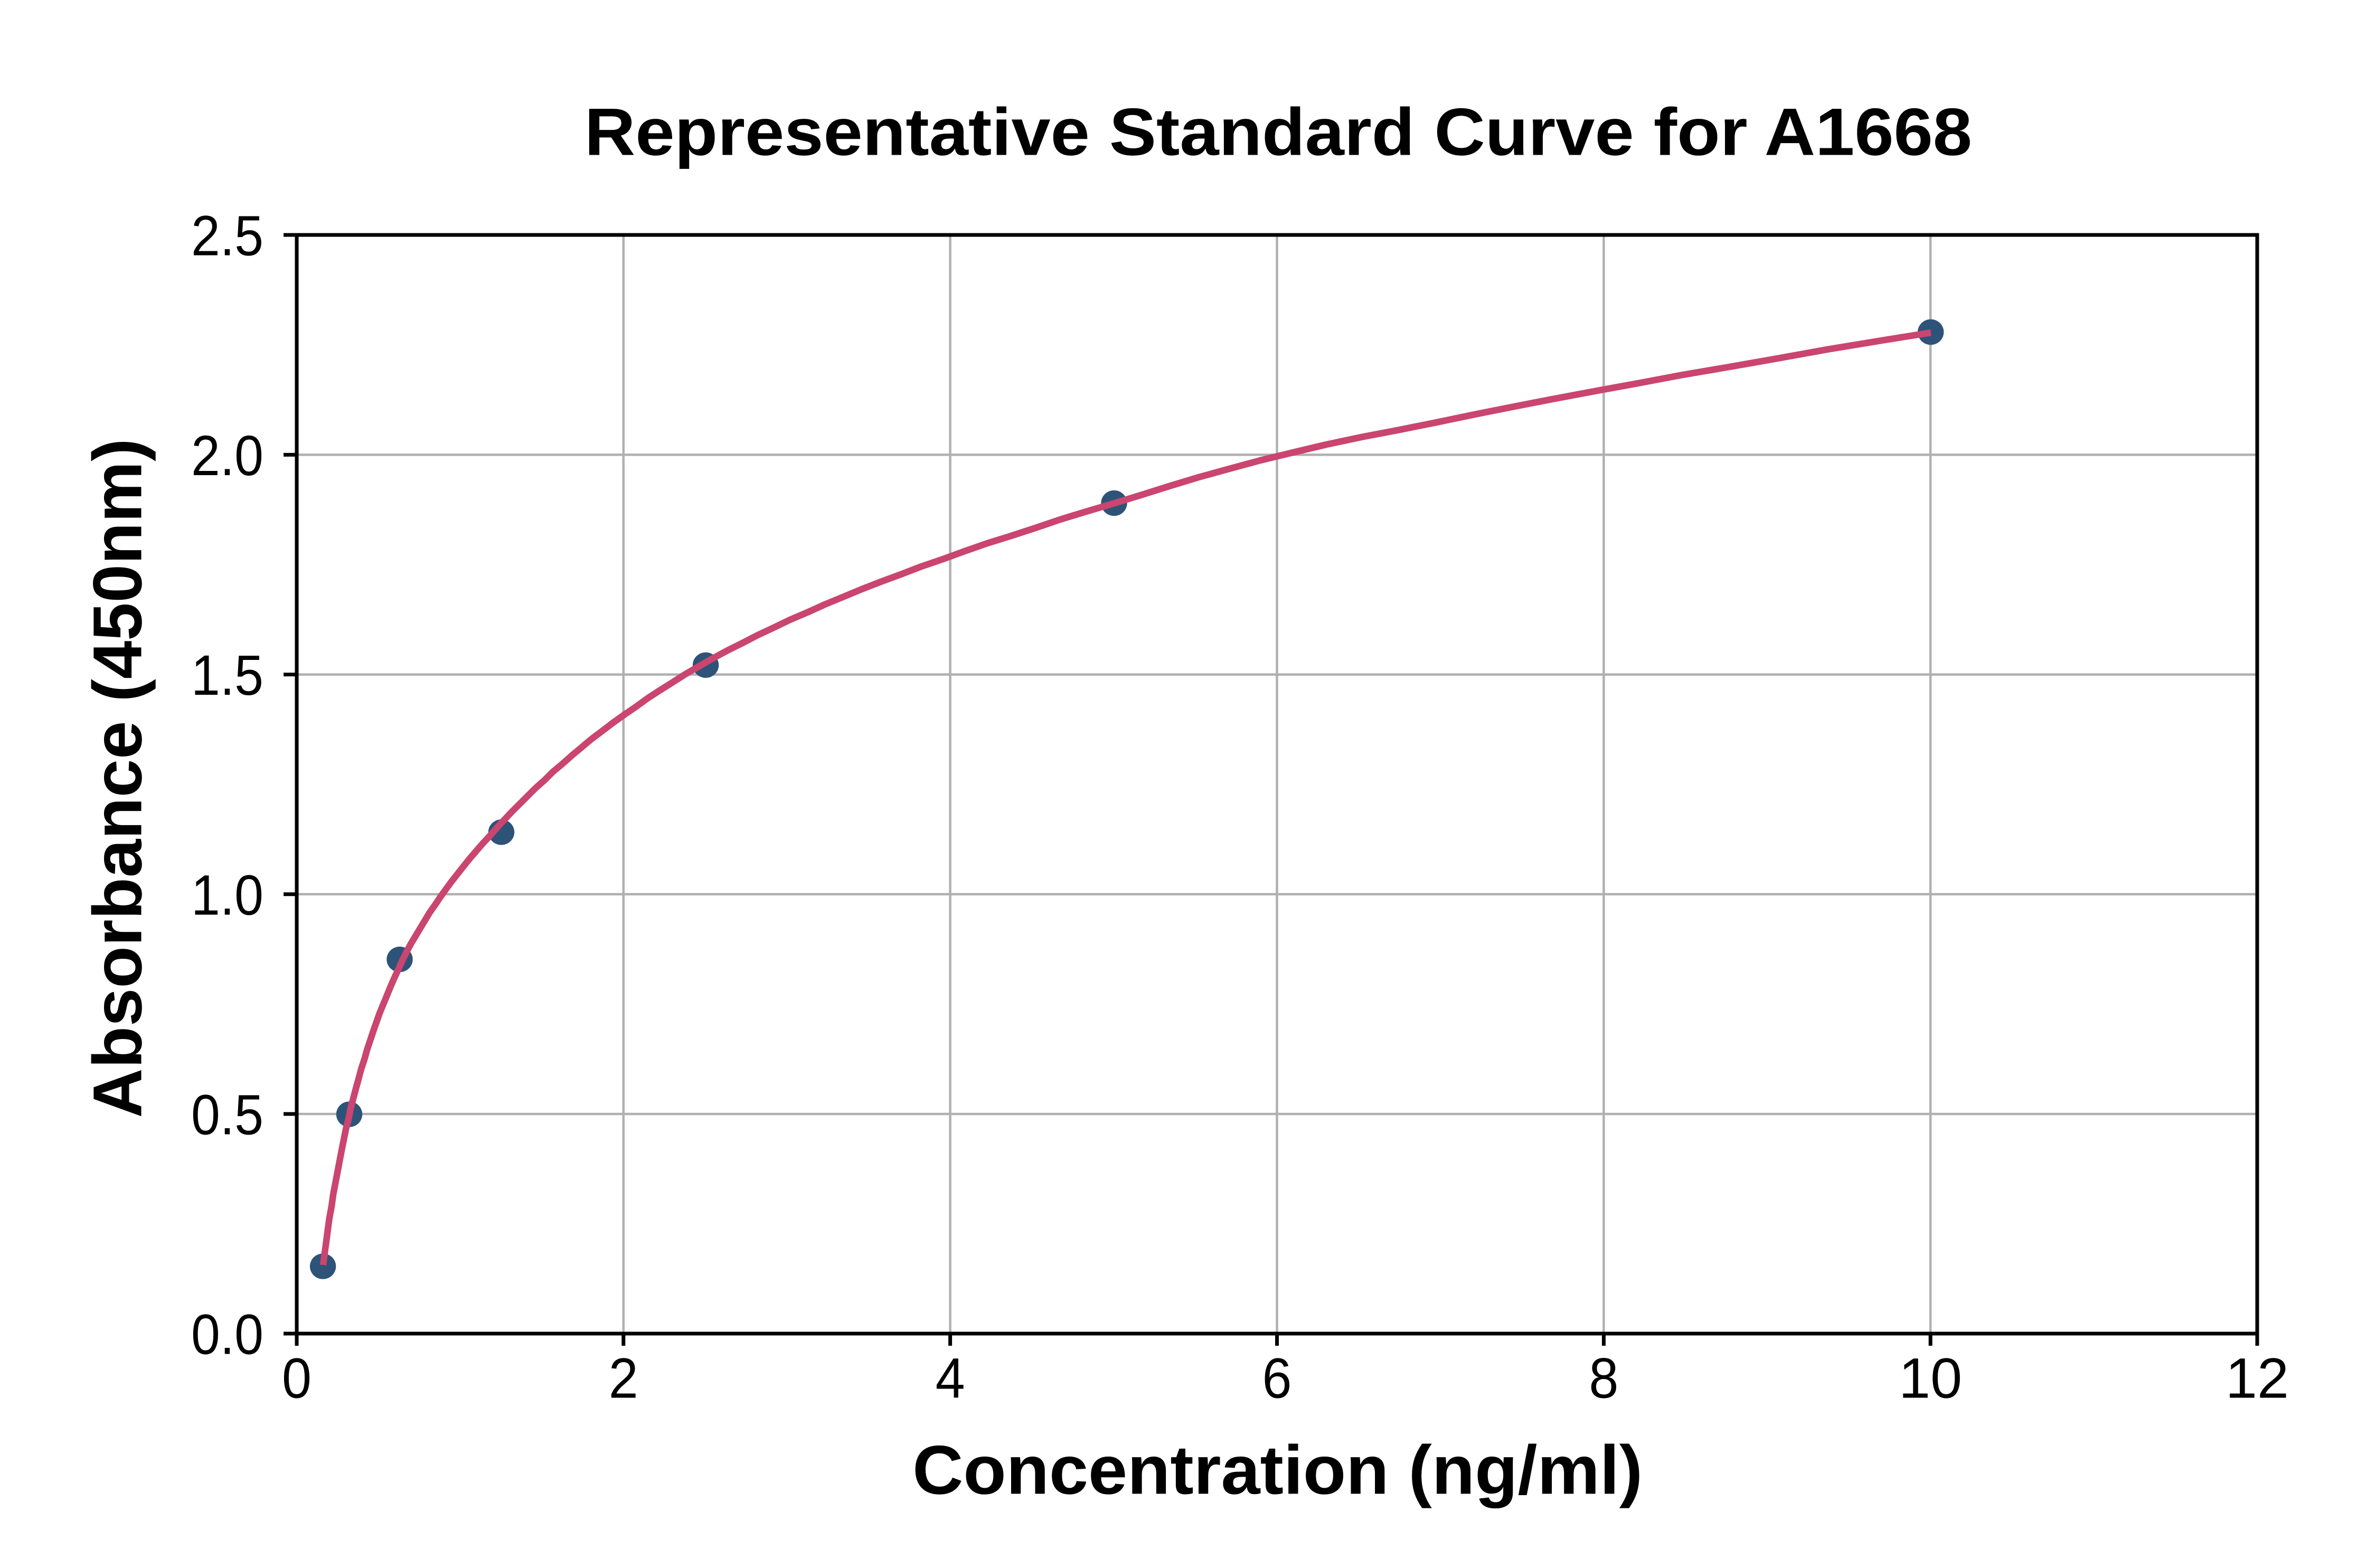  I want to click on svg-text: 1.5, so click(227, 675).